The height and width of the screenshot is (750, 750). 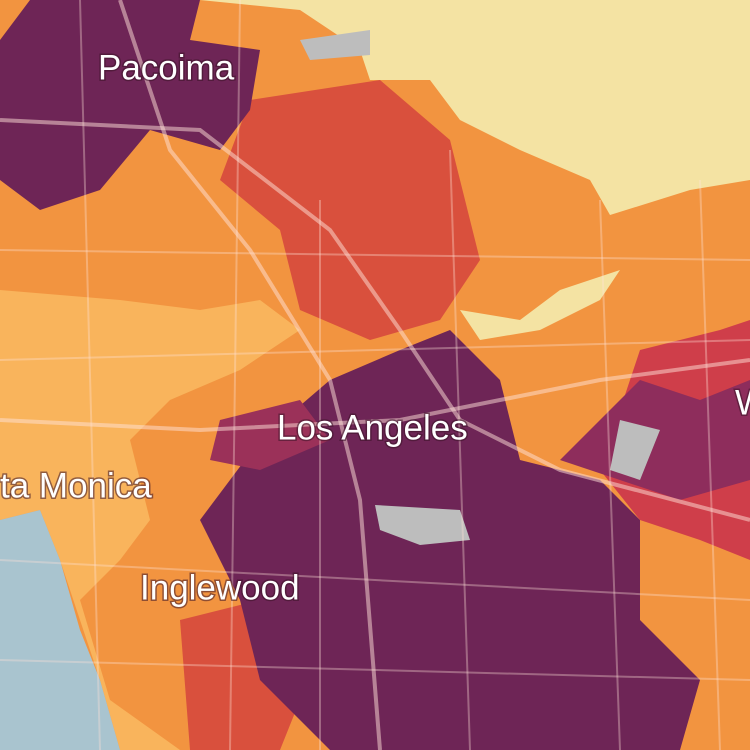 I want to click on purple-region, so click(x=130, y=105).